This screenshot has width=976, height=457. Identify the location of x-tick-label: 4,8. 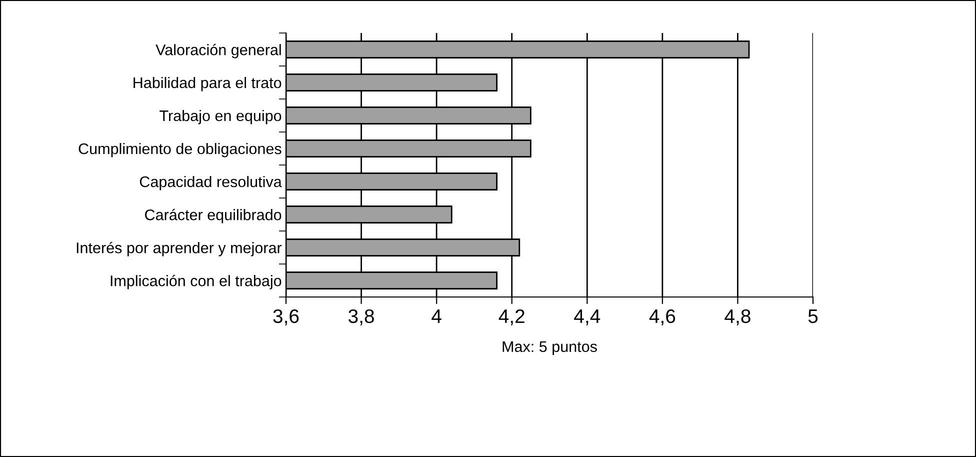
(737, 317).